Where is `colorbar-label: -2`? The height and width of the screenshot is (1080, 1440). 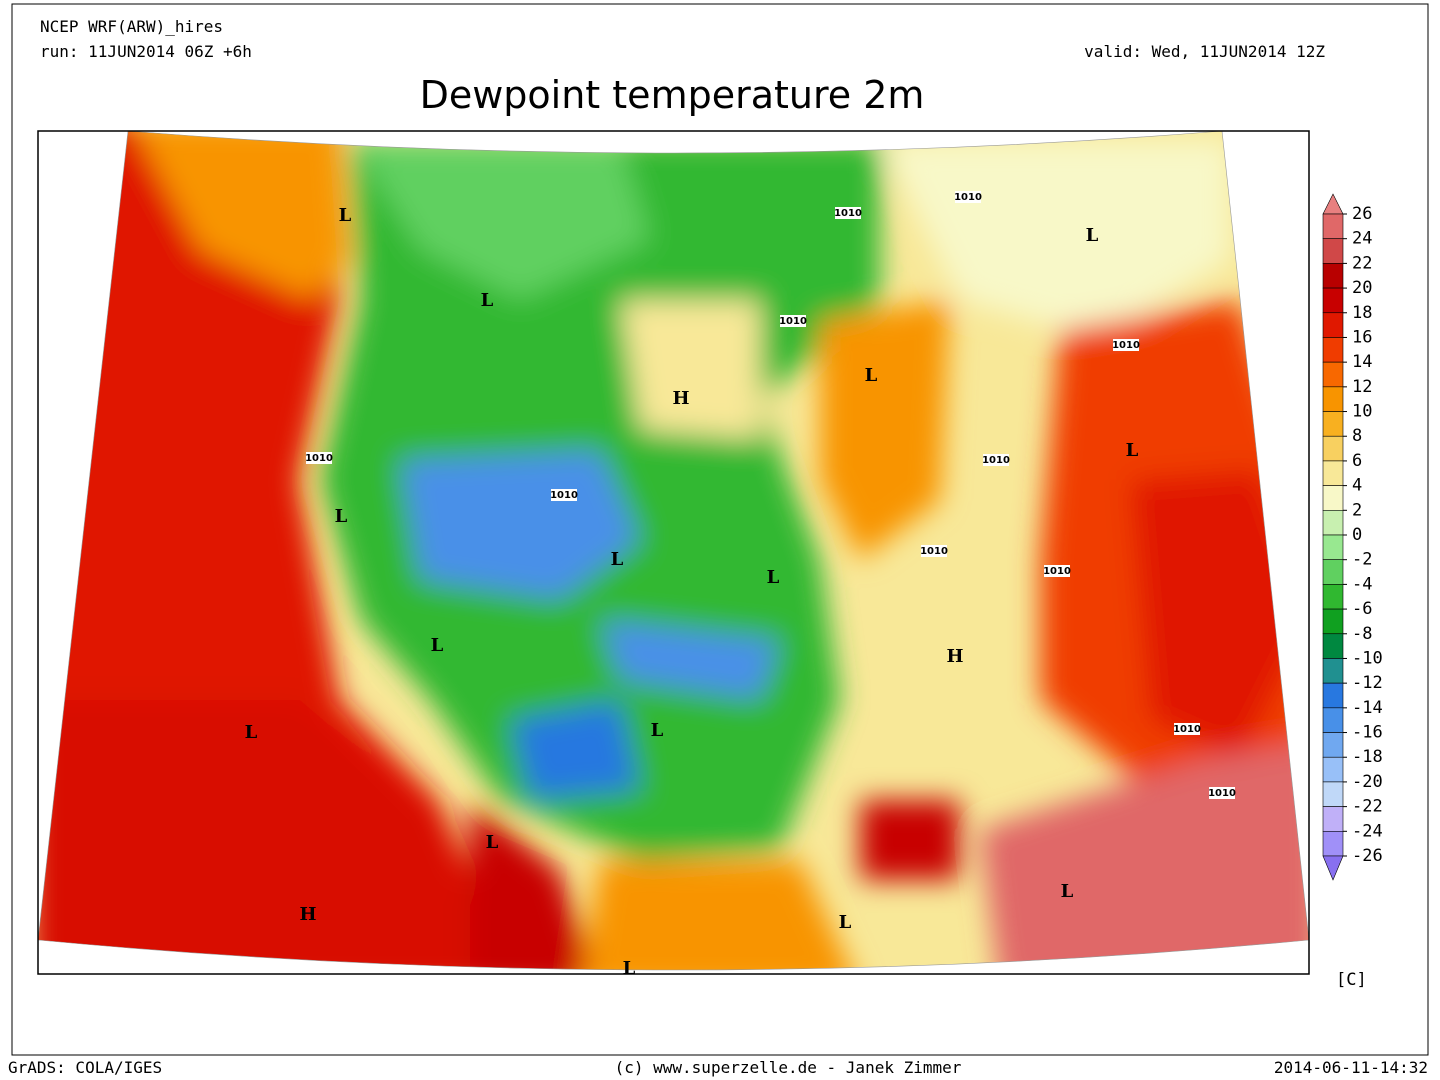 colorbar-label: -2 is located at coordinates (1362, 560).